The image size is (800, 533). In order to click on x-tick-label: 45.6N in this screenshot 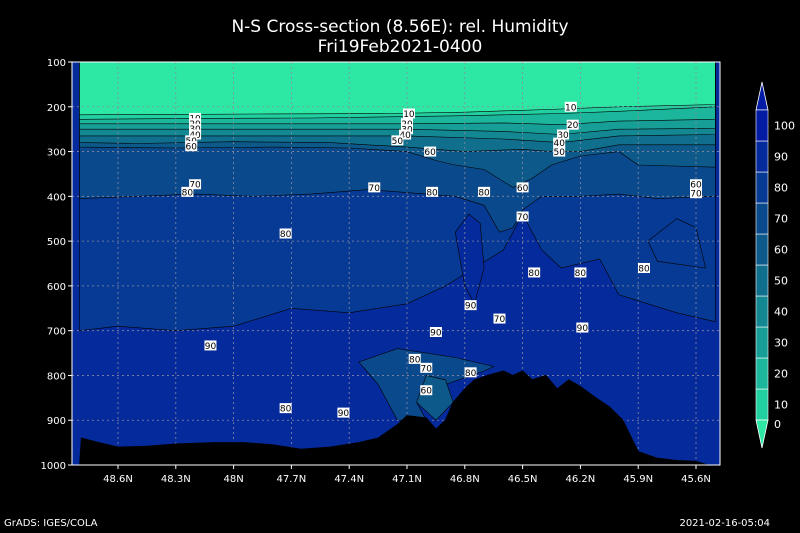, I will do `click(696, 479)`.